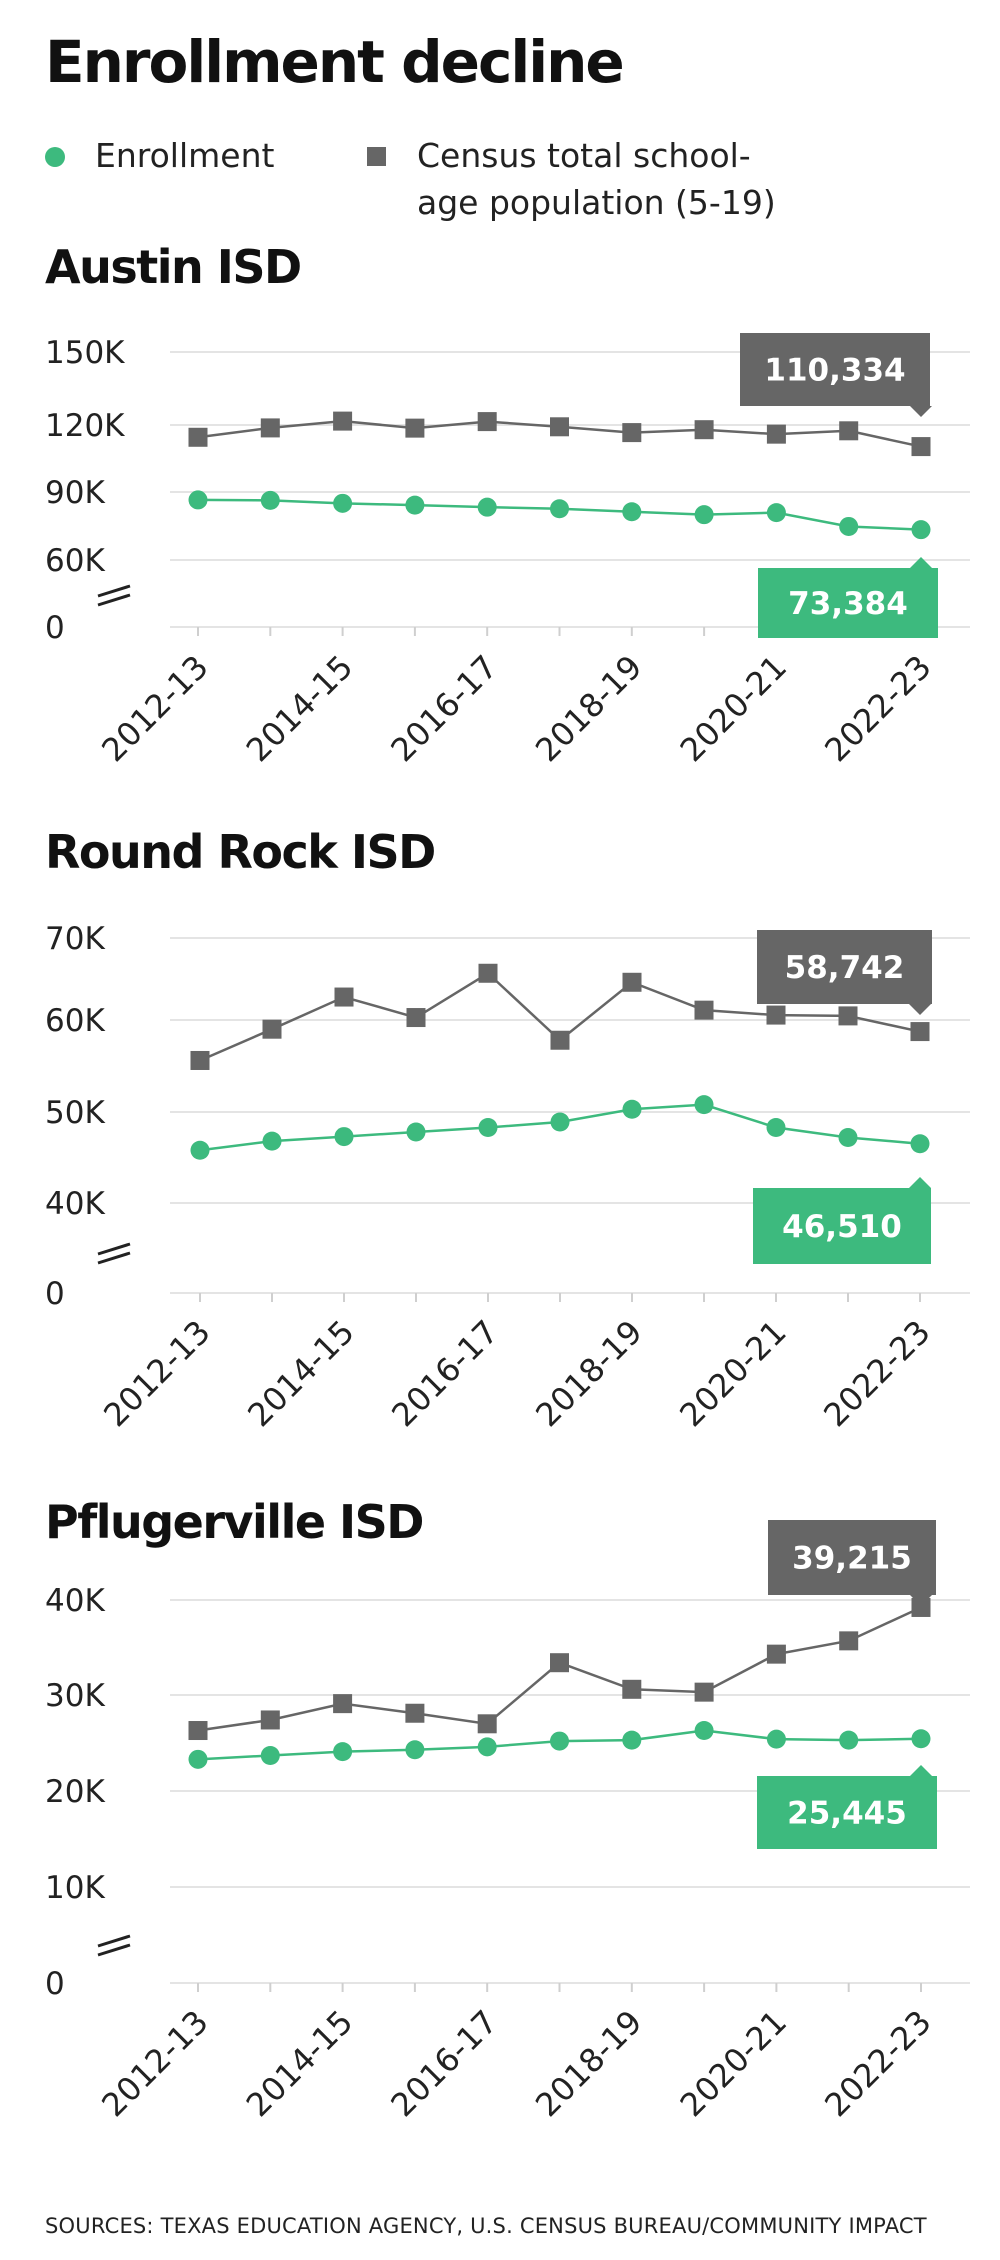  I want to click on census-callout: 58,742, so click(844, 972).